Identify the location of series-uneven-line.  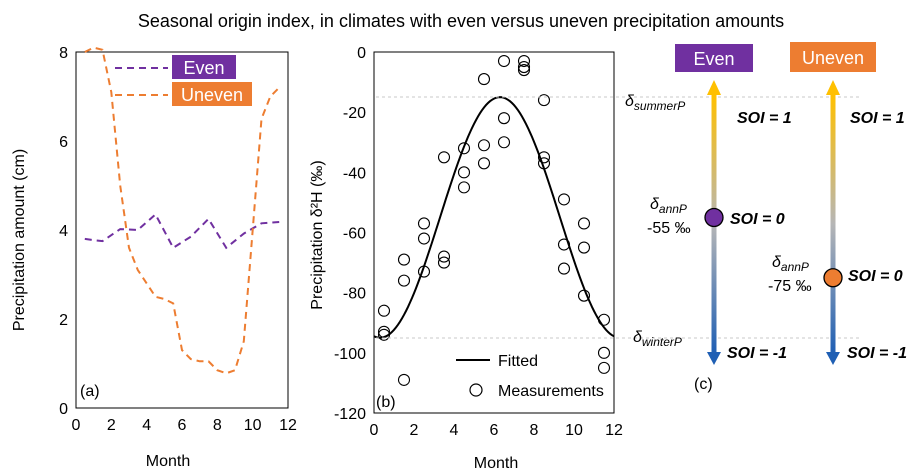
(182, 210).